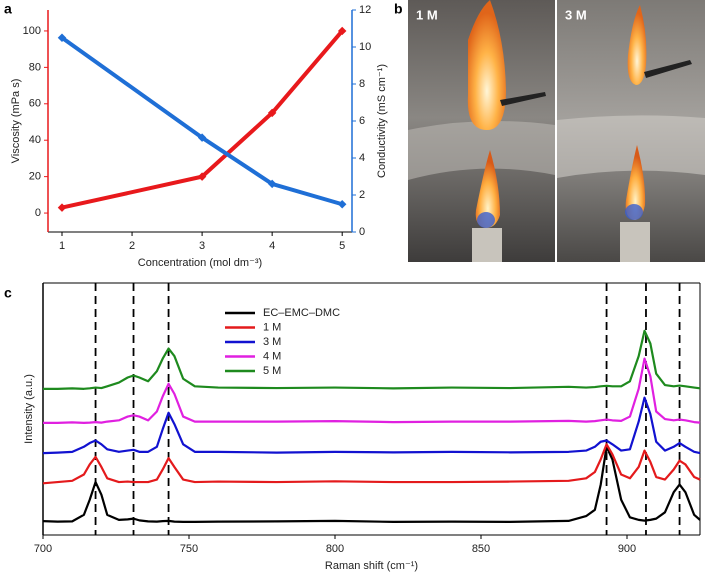 This screenshot has width=705, height=575. What do you see at coordinates (627, 549) in the screenshot?
I see `x-tick-label: 900` at bounding box center [627, 549].